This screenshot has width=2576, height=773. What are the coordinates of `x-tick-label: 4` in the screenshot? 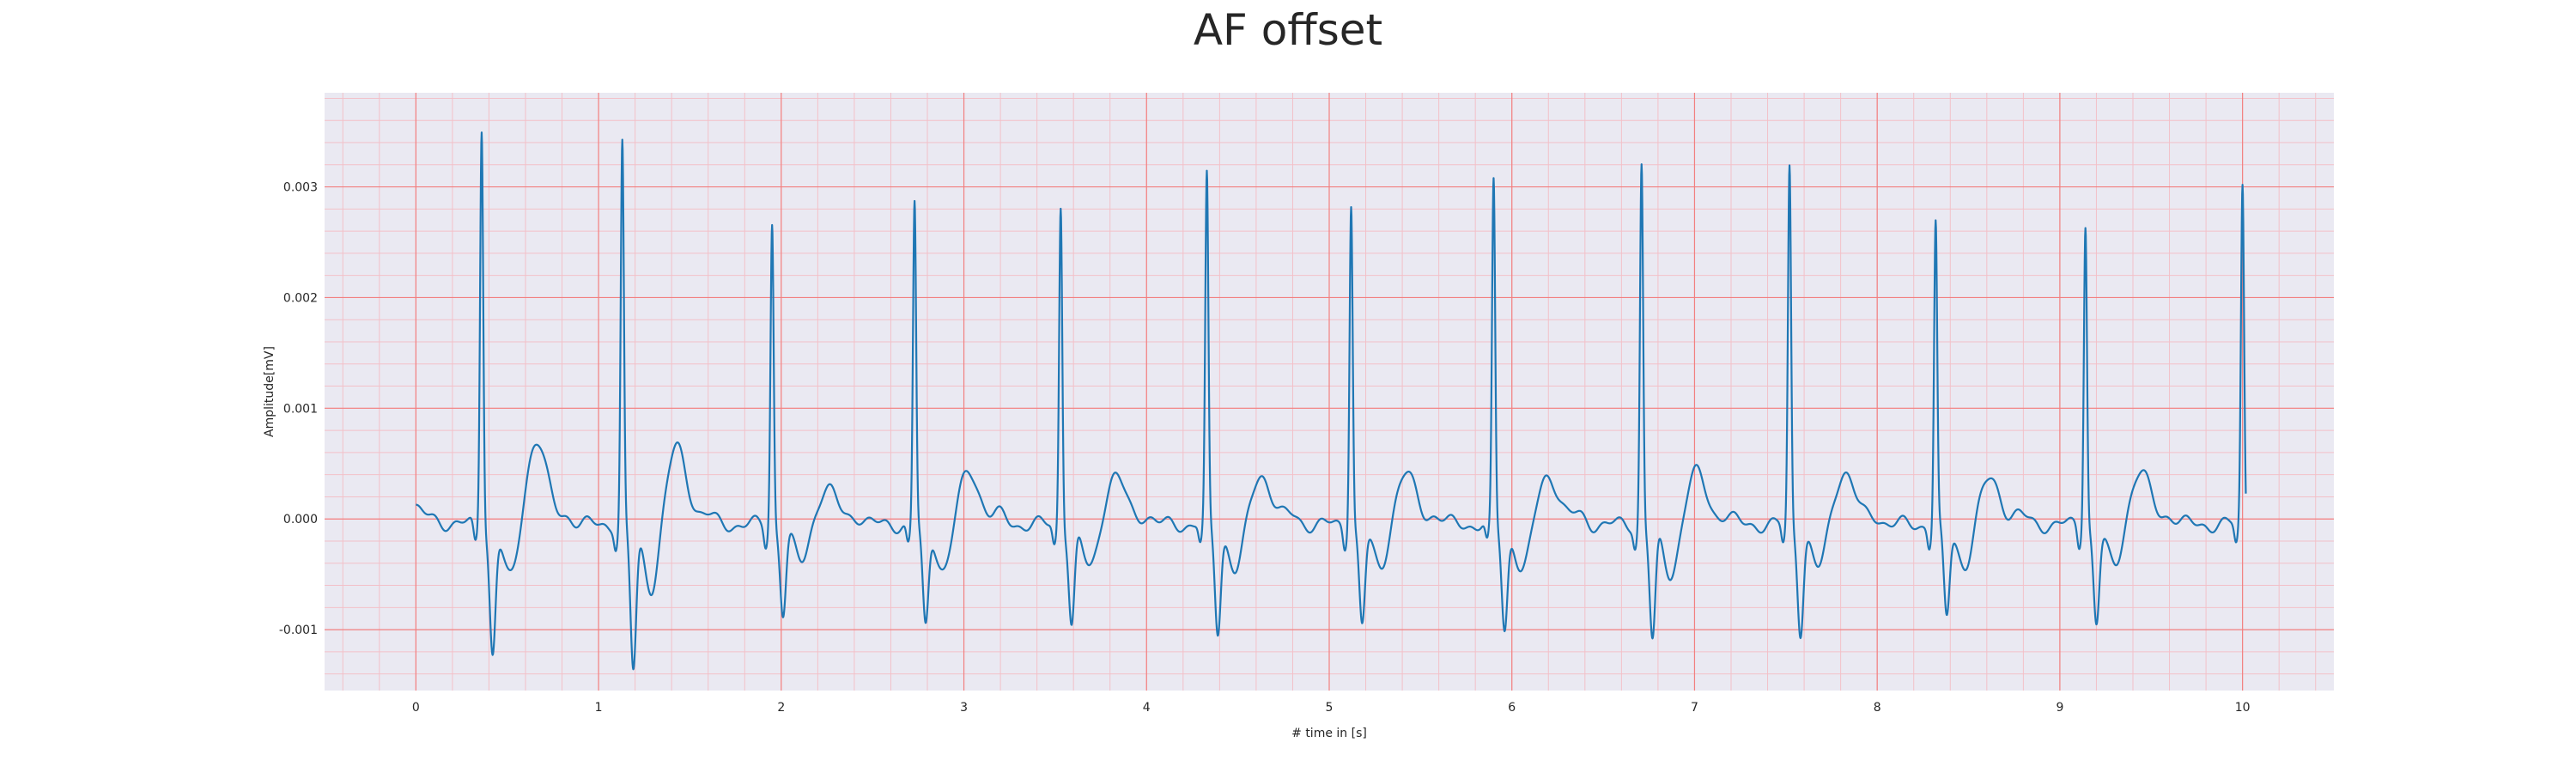 It's located at (1147, 708).